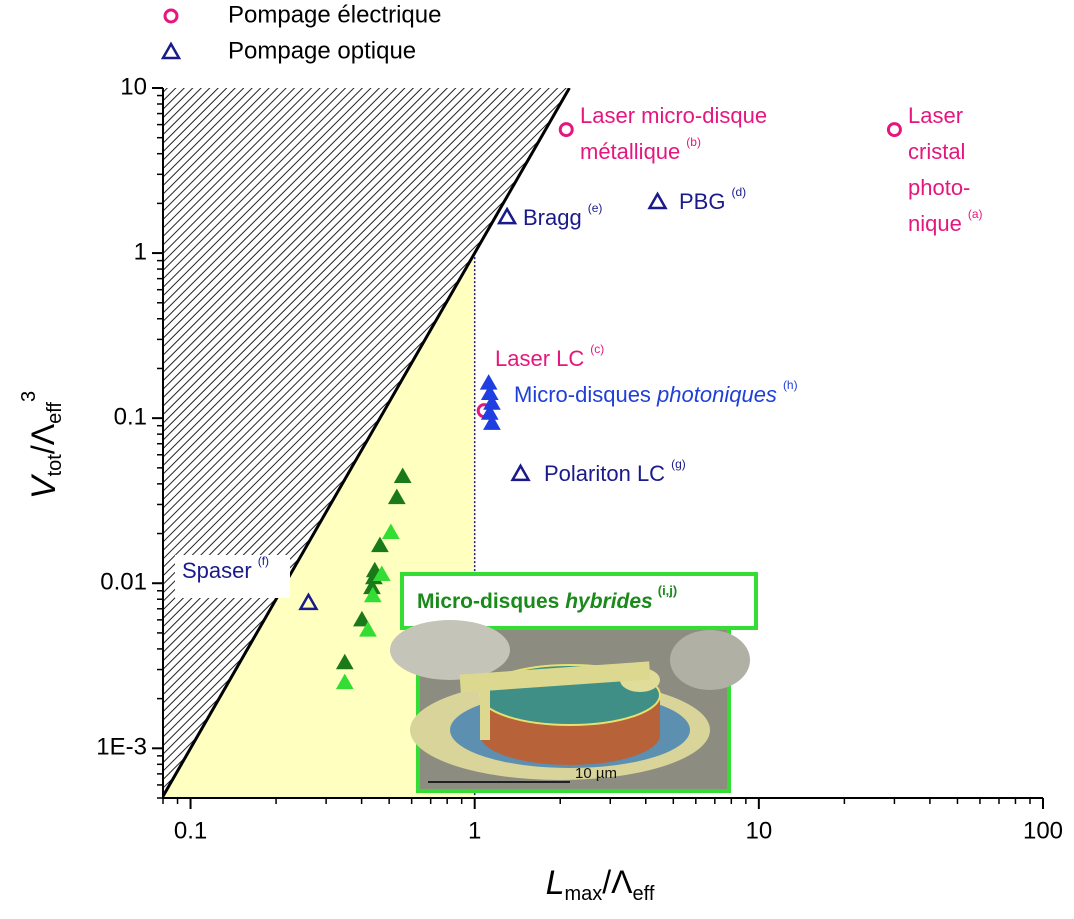  Describe the element at coordinates (44, 486) in the screenshot. I see `y-axis-title-part: V` at that location.